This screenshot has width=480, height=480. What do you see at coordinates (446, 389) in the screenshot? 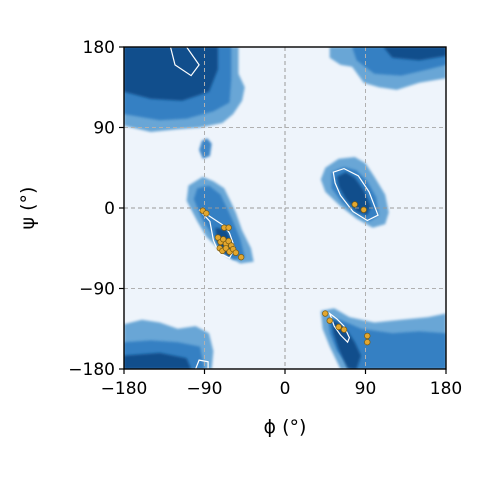
I see `x-tick-label: 180` at bounding box center [446, 389].